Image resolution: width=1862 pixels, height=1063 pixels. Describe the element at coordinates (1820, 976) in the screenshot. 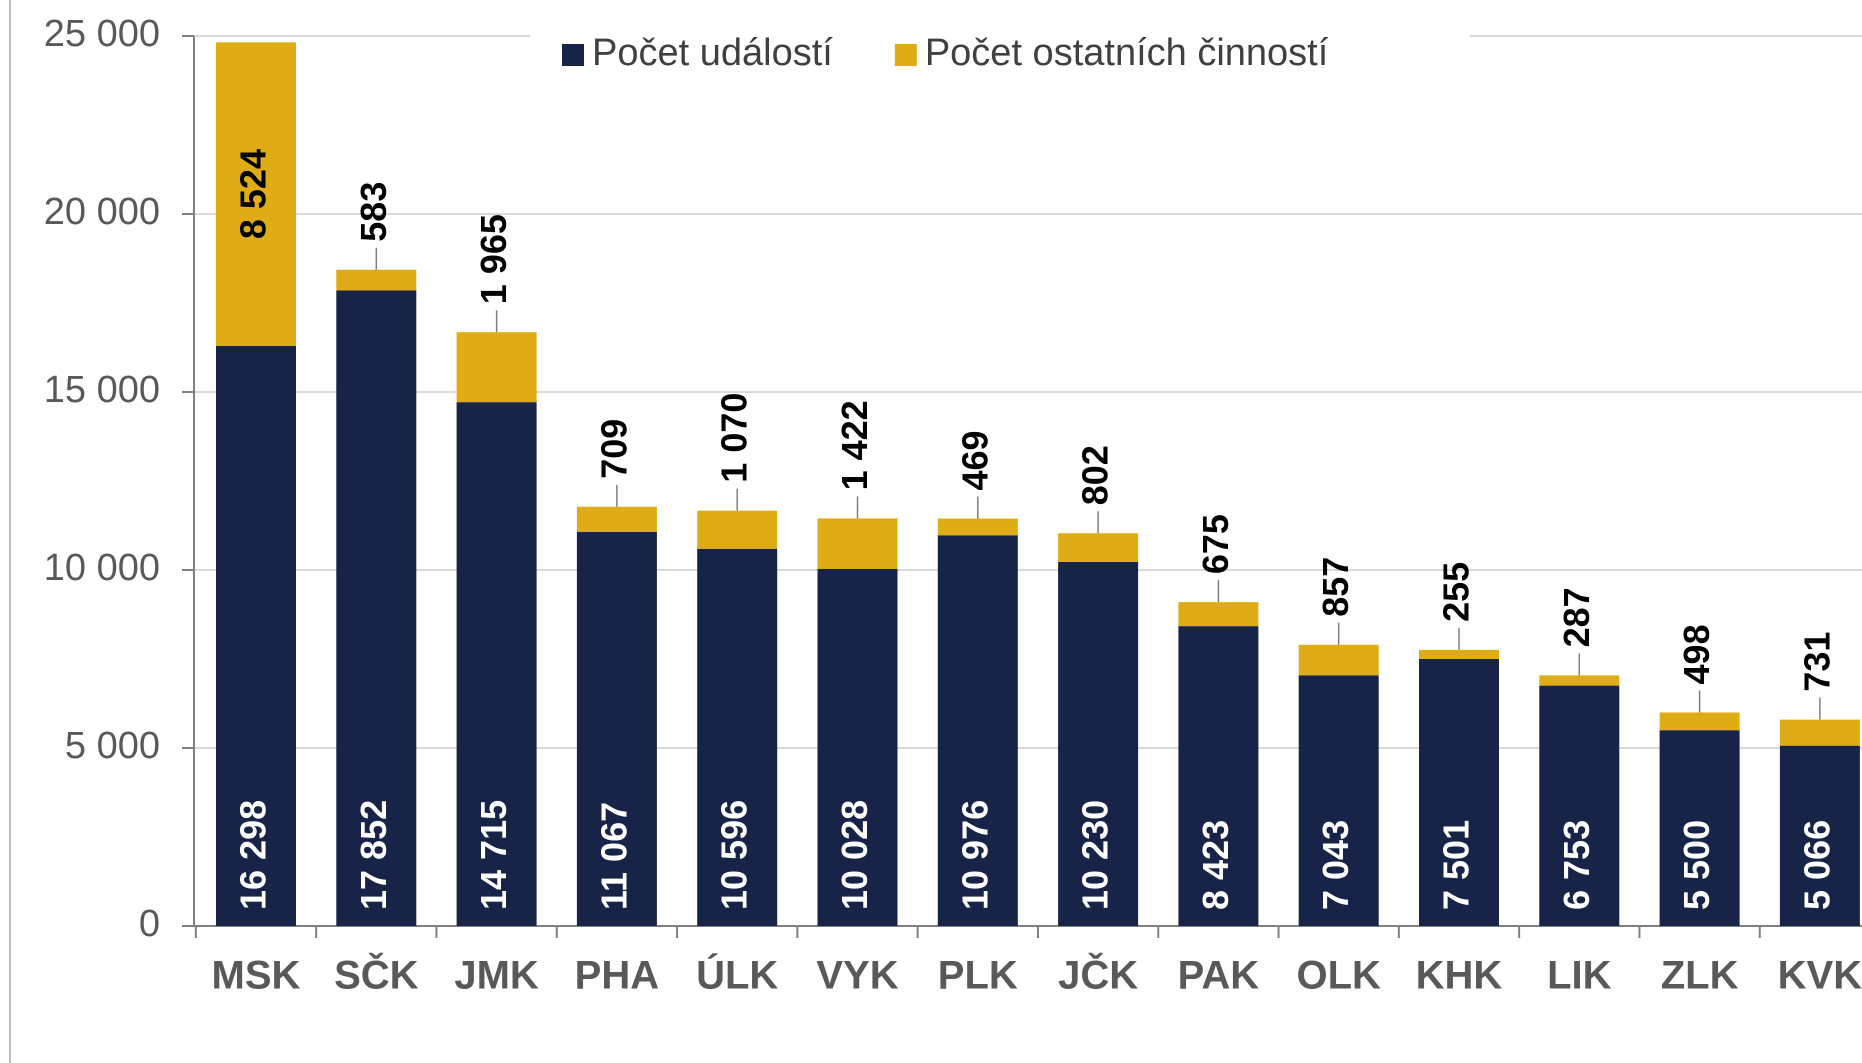

I see `x-tick-label: KVK` at that location.